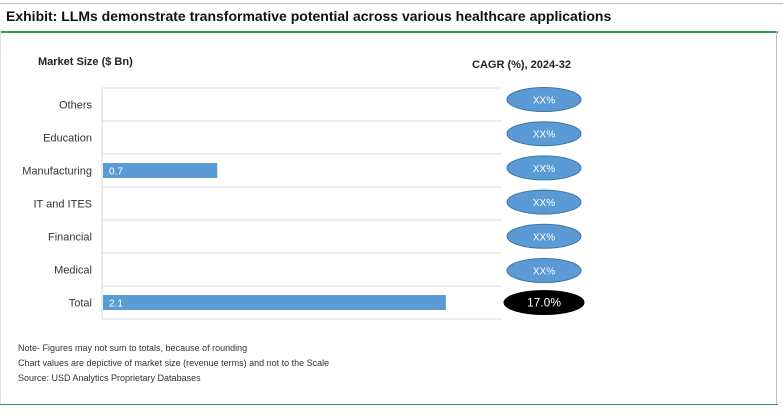  I want to click on cagr-value: 17.0%, so click(544, 303).